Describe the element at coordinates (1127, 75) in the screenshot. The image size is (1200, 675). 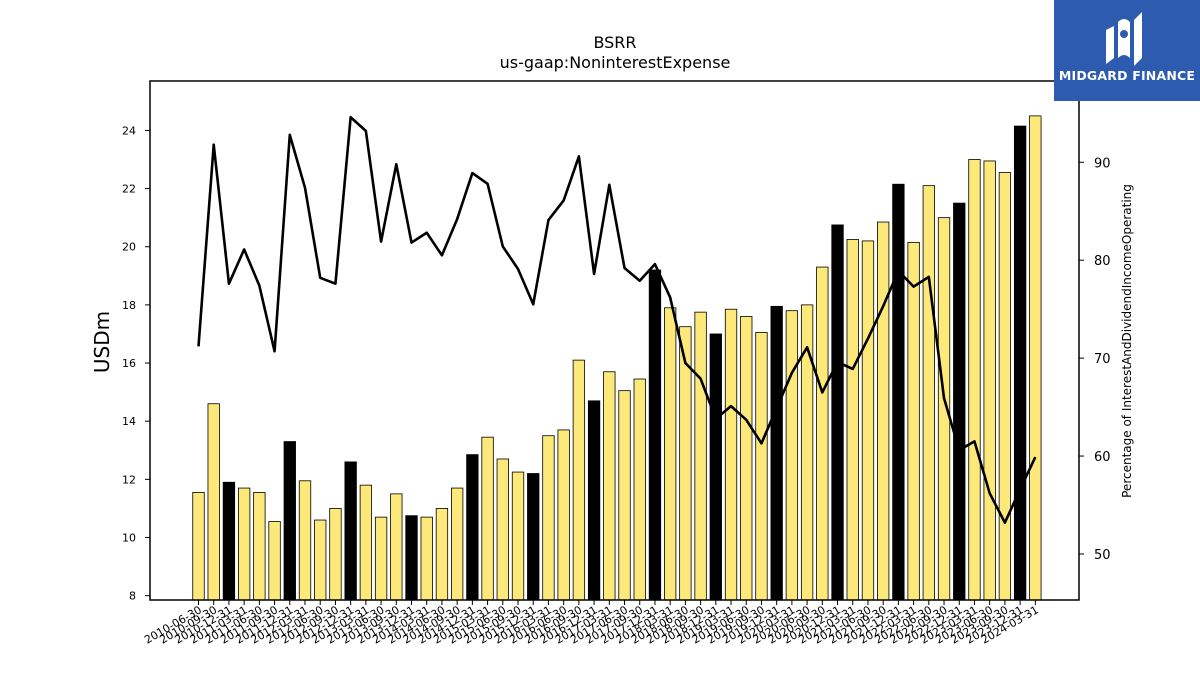
I see `logo-text: MIDGARD FINANCE` at that location.